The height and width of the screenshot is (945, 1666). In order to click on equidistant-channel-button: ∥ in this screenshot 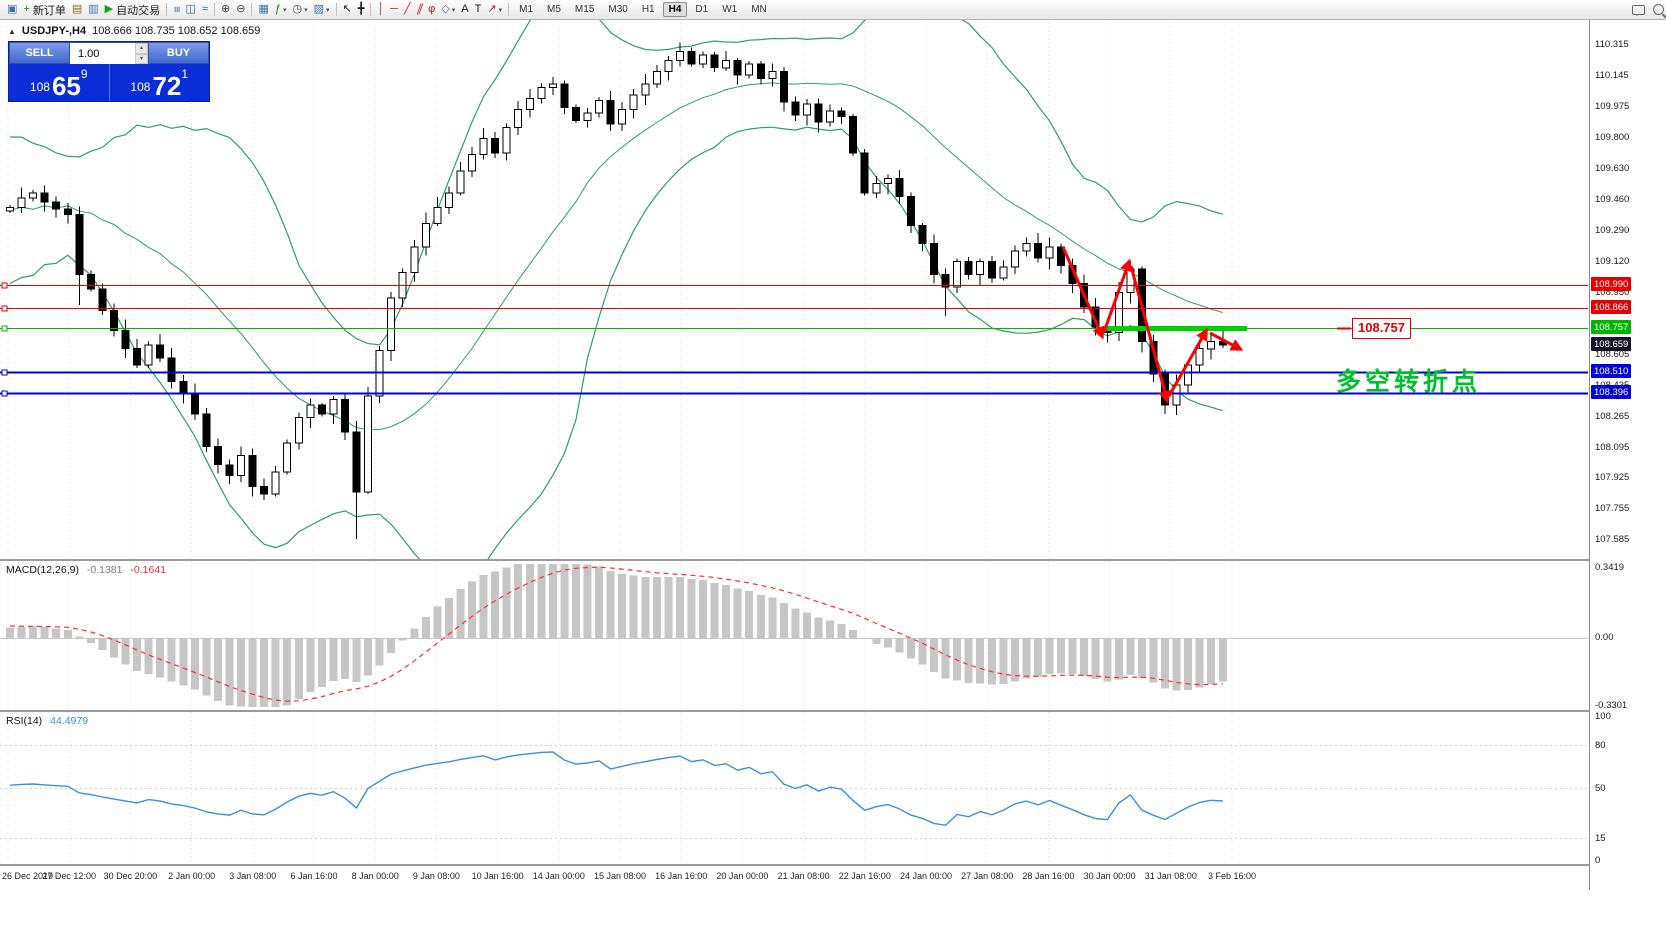, I will do `click(420, 9)`.